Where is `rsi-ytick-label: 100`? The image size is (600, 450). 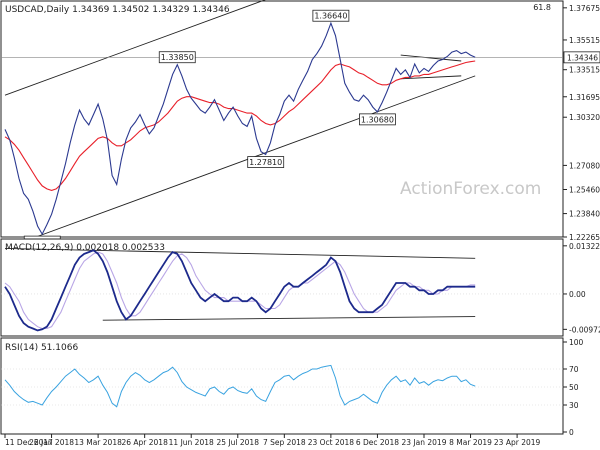 rsi-ytick-label: 100 is located at coordinates (576, 342).